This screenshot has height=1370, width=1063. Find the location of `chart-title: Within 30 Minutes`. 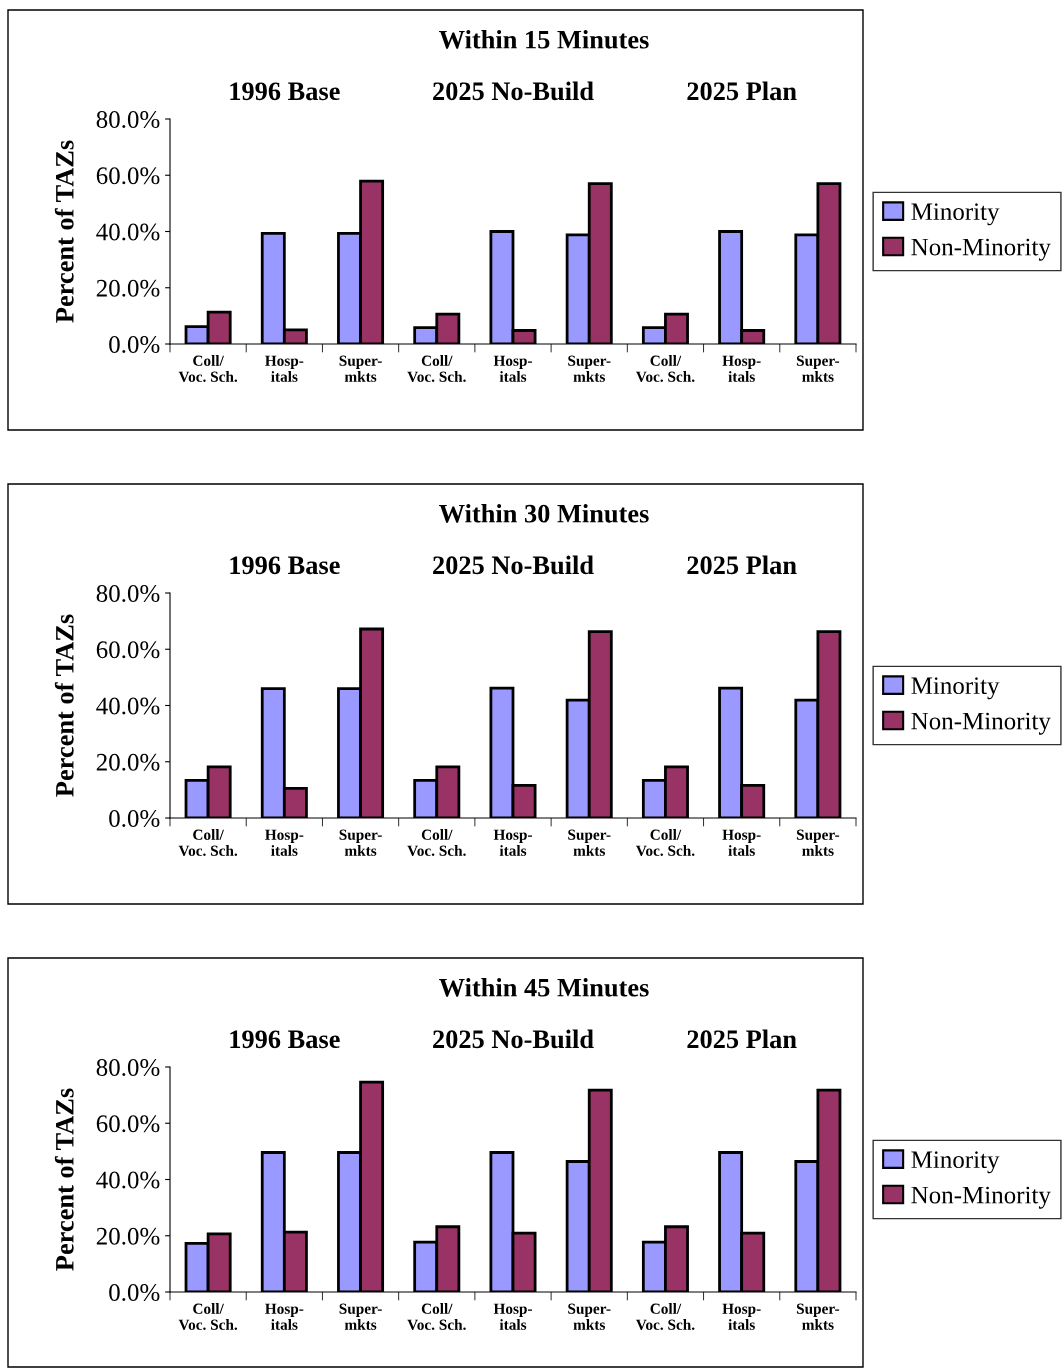

chart-title: Within 30 Minutes is located at coordinates (544, 513).